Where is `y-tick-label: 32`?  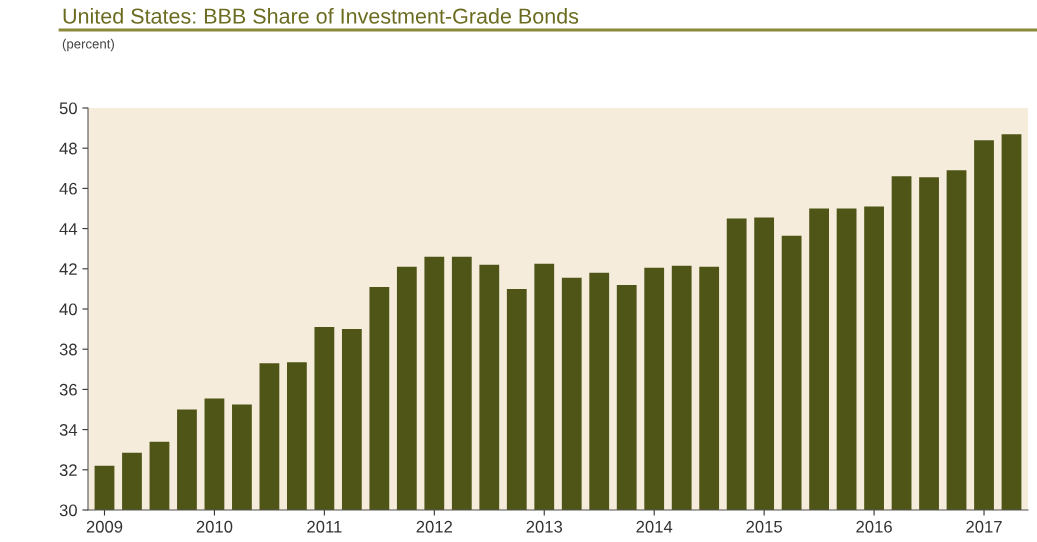 y-tick-label: 32 is located at coordinates (68, 470).